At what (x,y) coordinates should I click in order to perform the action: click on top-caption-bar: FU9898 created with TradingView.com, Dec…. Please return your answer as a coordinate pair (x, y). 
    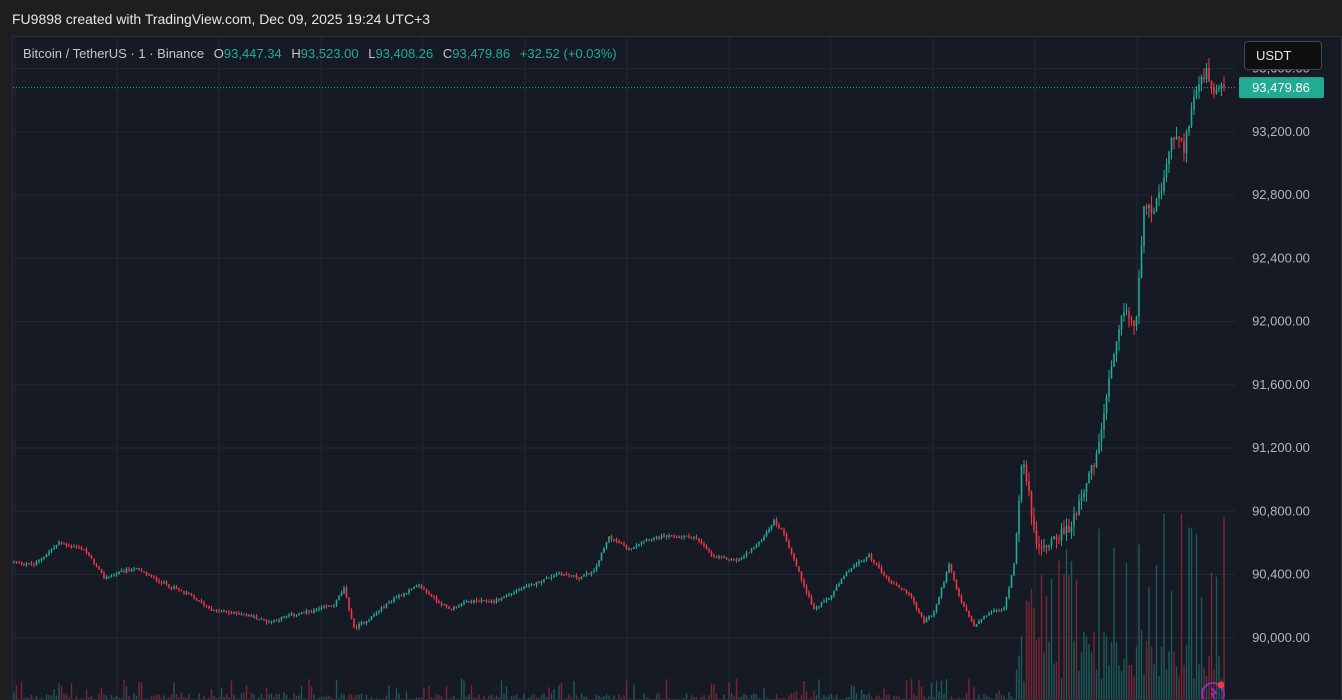
    Looking at the image, I should click on (671, 18).